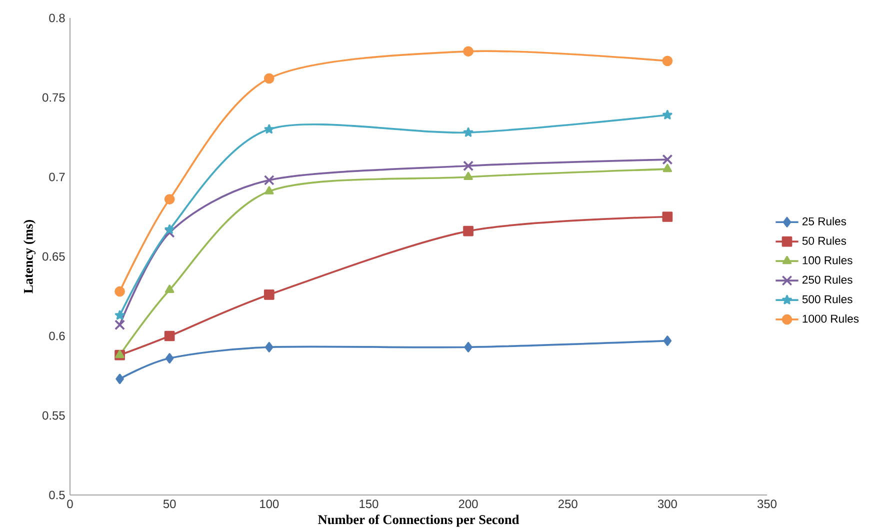  Describe the element at coordinates (827, 299) in the screenshot. I see `legend-label: 500 Rules` at that location.